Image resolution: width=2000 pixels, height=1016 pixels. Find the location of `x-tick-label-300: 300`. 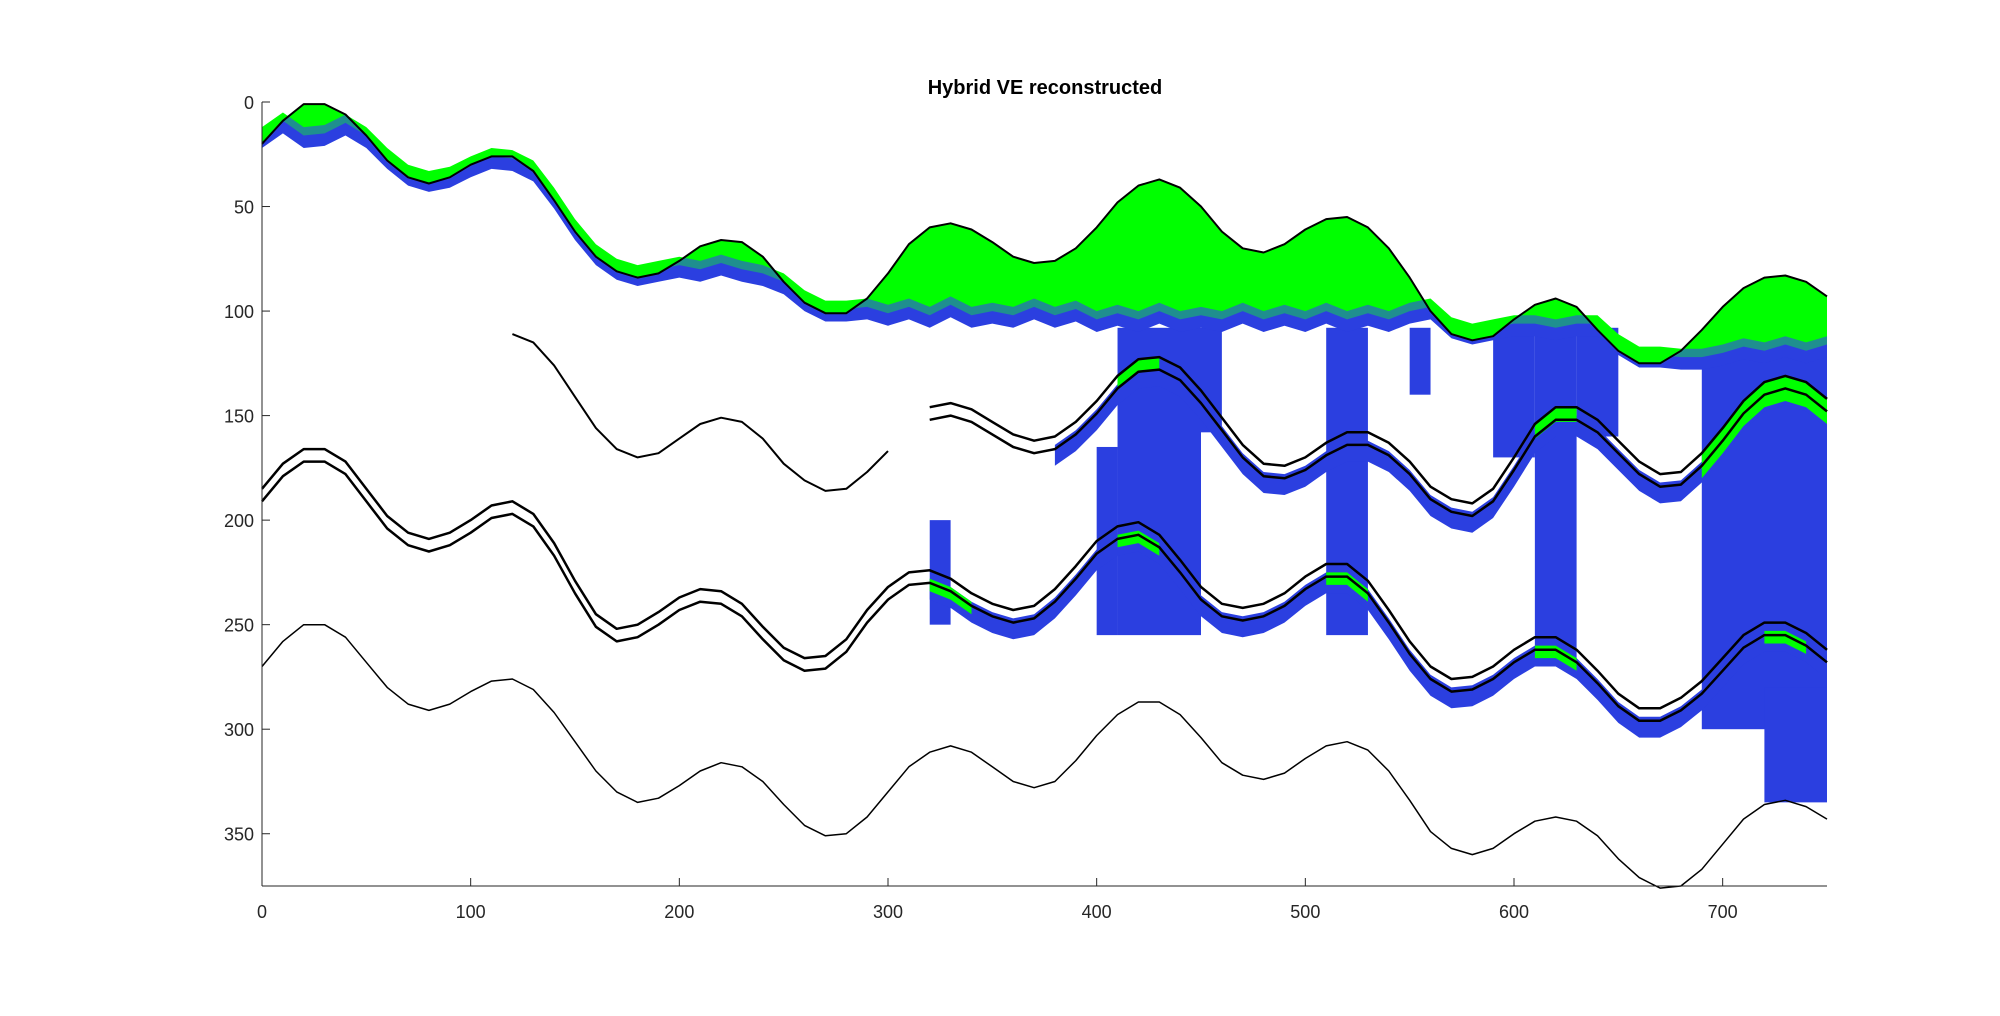

x-tick-label-300: 300 is located at coordinates (888, 912).